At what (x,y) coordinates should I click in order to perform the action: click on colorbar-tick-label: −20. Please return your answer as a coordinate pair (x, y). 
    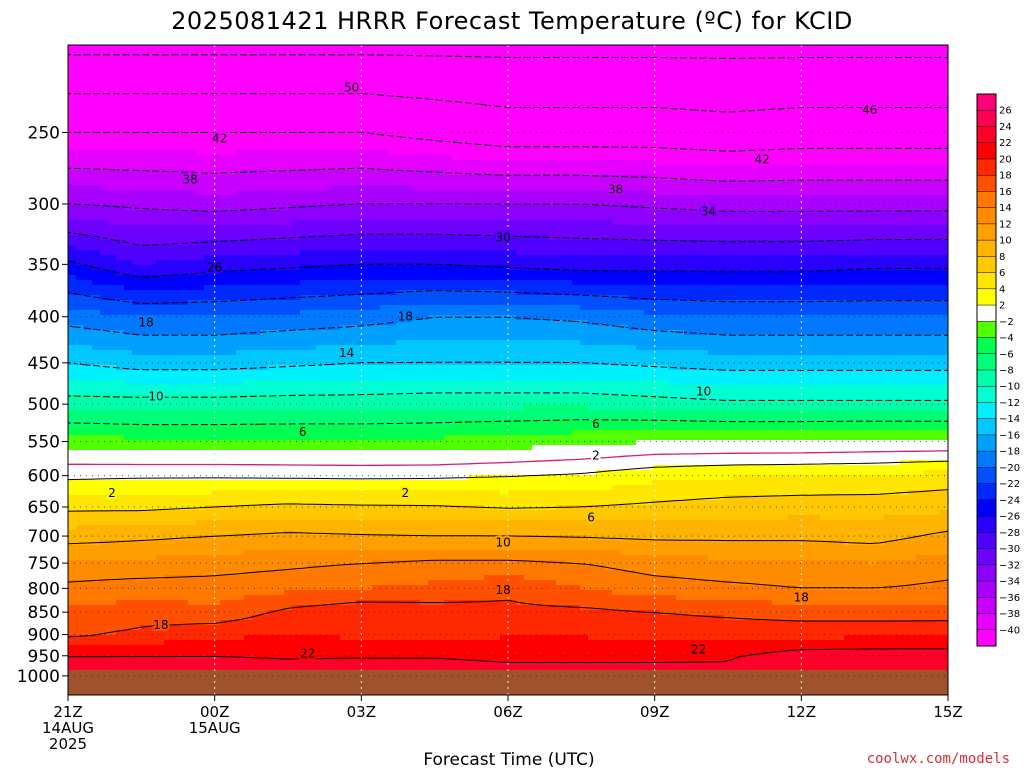
    Looking at the image, I should click on (1009, 468).